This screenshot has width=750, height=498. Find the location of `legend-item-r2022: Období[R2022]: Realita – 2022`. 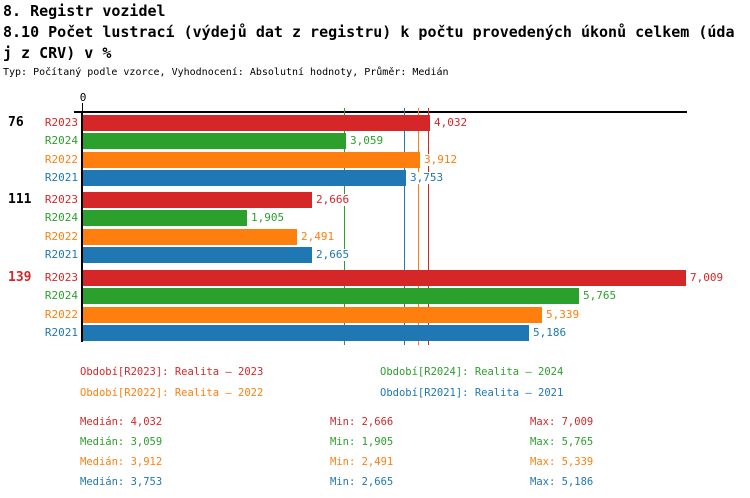

legend-item-r2022: Období[R2022]: Realita – 2022 is located at coordinates (172, 393).